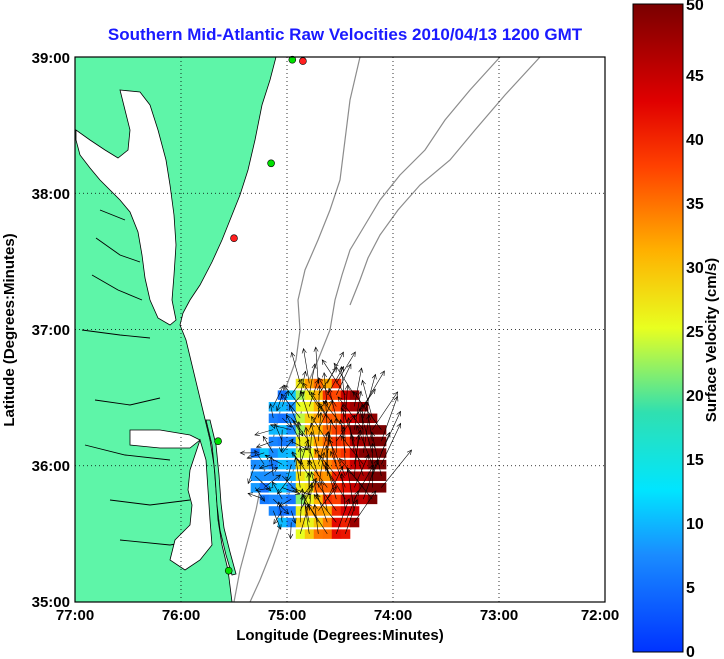 Image resolution: width=724 pixels, height=659 pixels. What do you see at coordinates (695, 140) in the screenshot?
I see `colorbar-tick-label: 40` at bounding box center [695, 140].